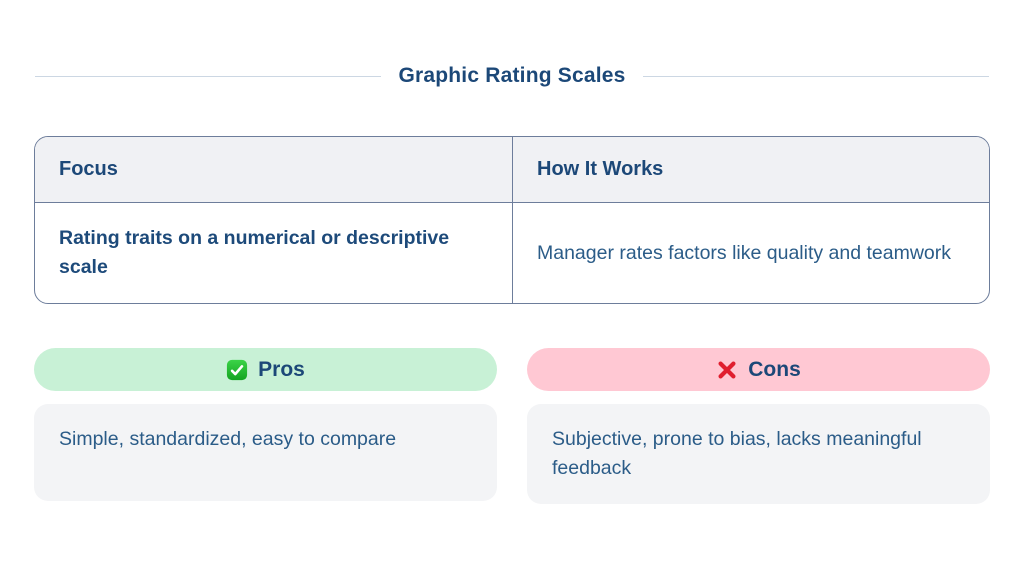 Image resolution: width=1024 pixels, height=570 pixels. What do you see at coordinates (815, 76) in the screenshot?
I see `title-rule-right` at bounding box center [815, 76].